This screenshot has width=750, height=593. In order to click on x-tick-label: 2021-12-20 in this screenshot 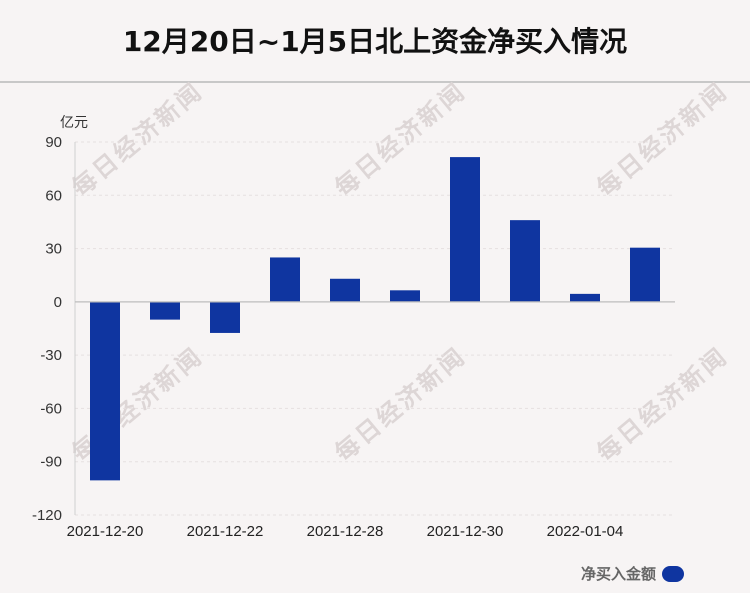, I will do `click(105, 531)`.